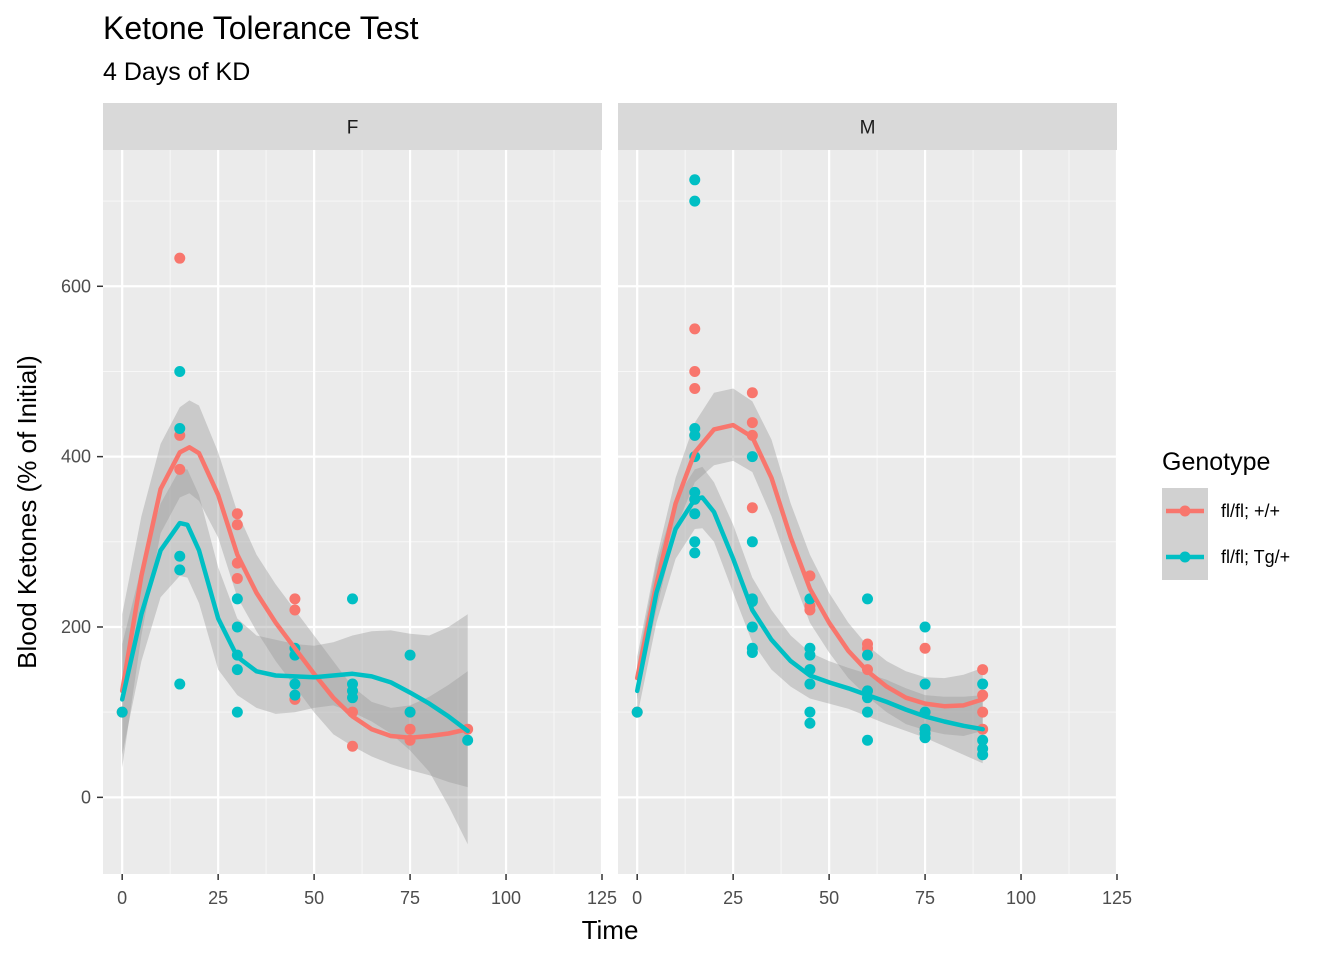  I want to click on facet-strip-label: F, so click(353, 128).